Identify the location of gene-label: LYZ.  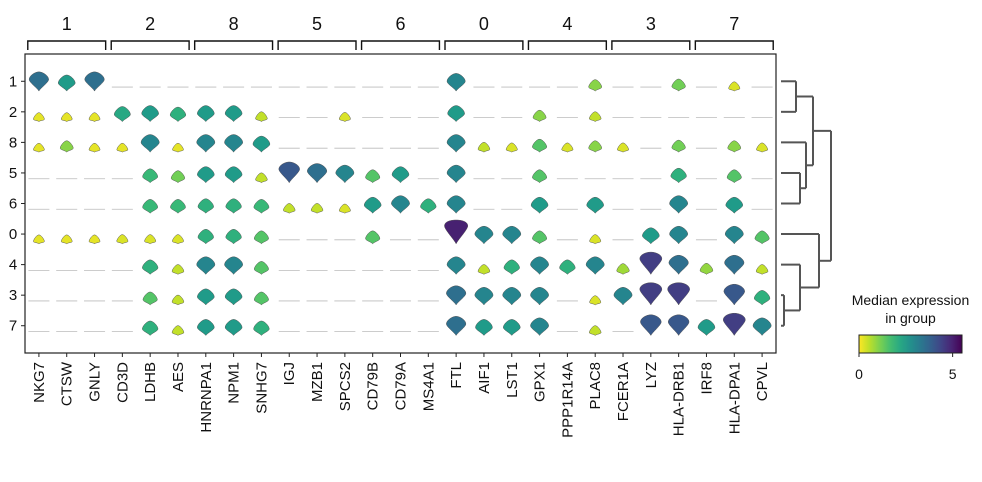
(651, 375).